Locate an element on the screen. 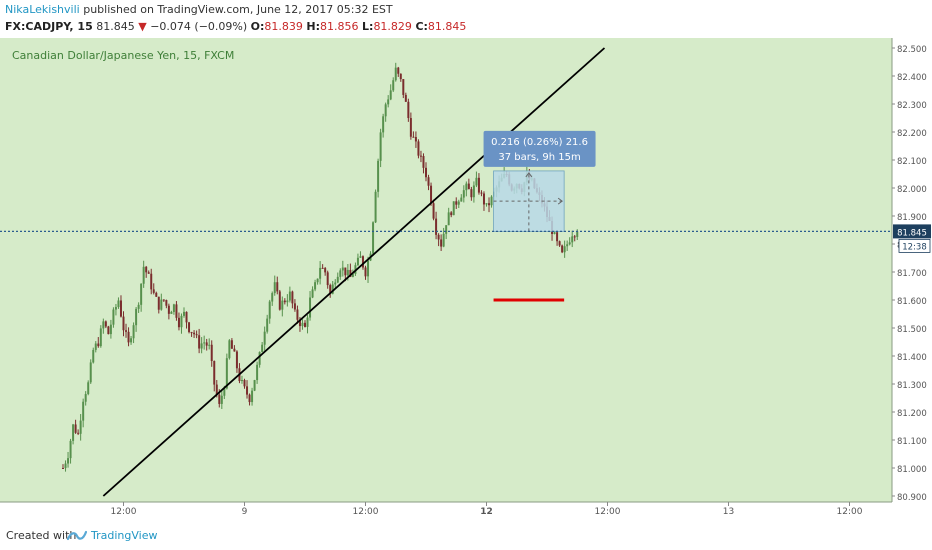  change-arrow-icon: ▼ is located at coordinates (142, 26).